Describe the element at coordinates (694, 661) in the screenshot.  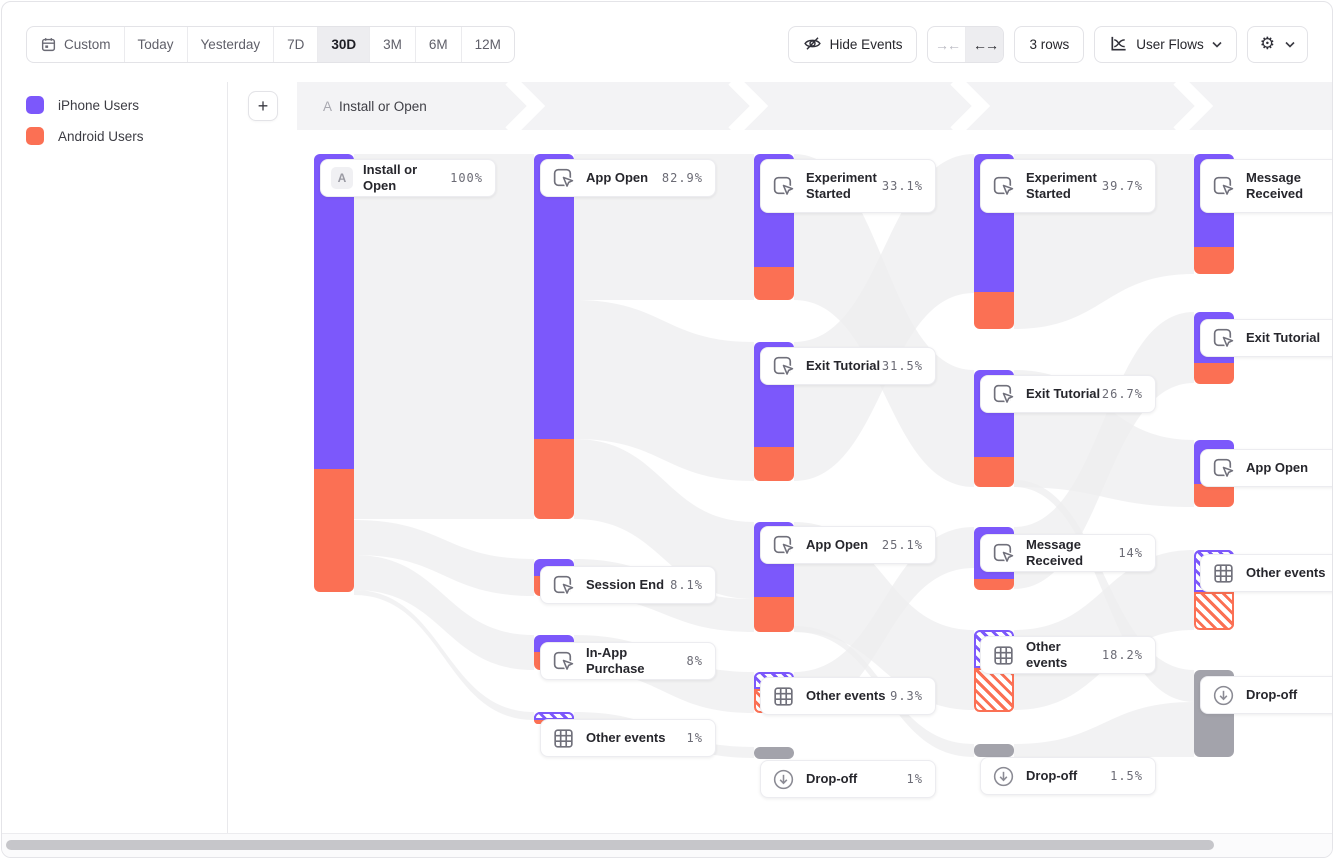
I see `node-percentage: 8%` at that location.